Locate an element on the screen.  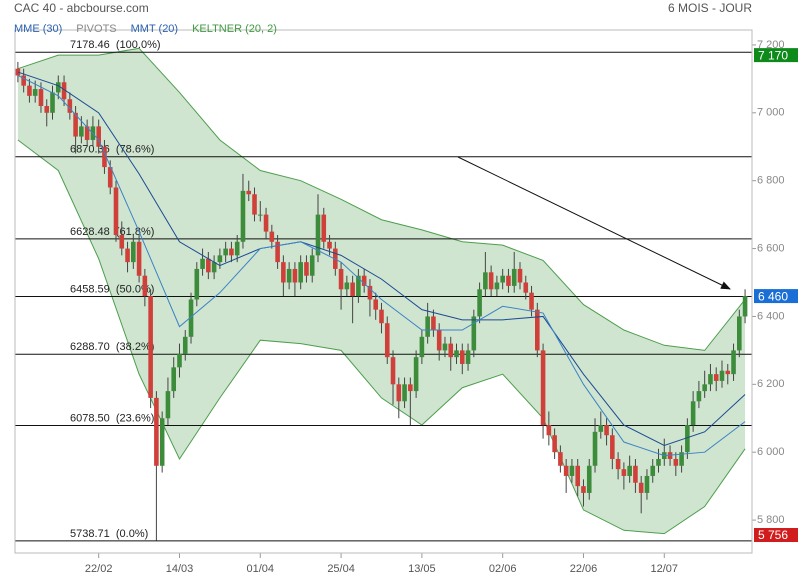
period-label: 6 MOIS - JOUR is located at coordinates (710, 8).